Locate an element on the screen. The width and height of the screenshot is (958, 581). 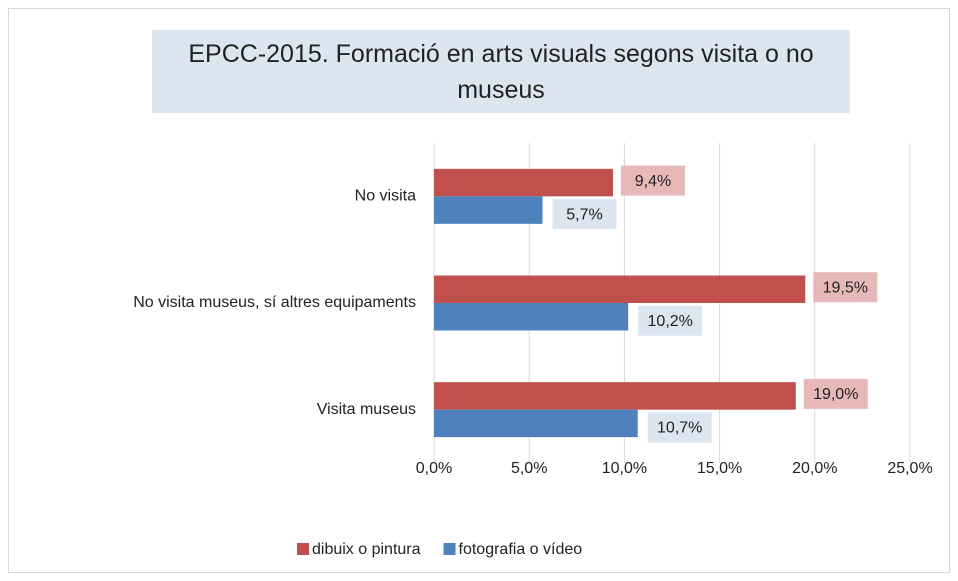
legend-label: dibuix o pintura is located at coordinates (366, 549).